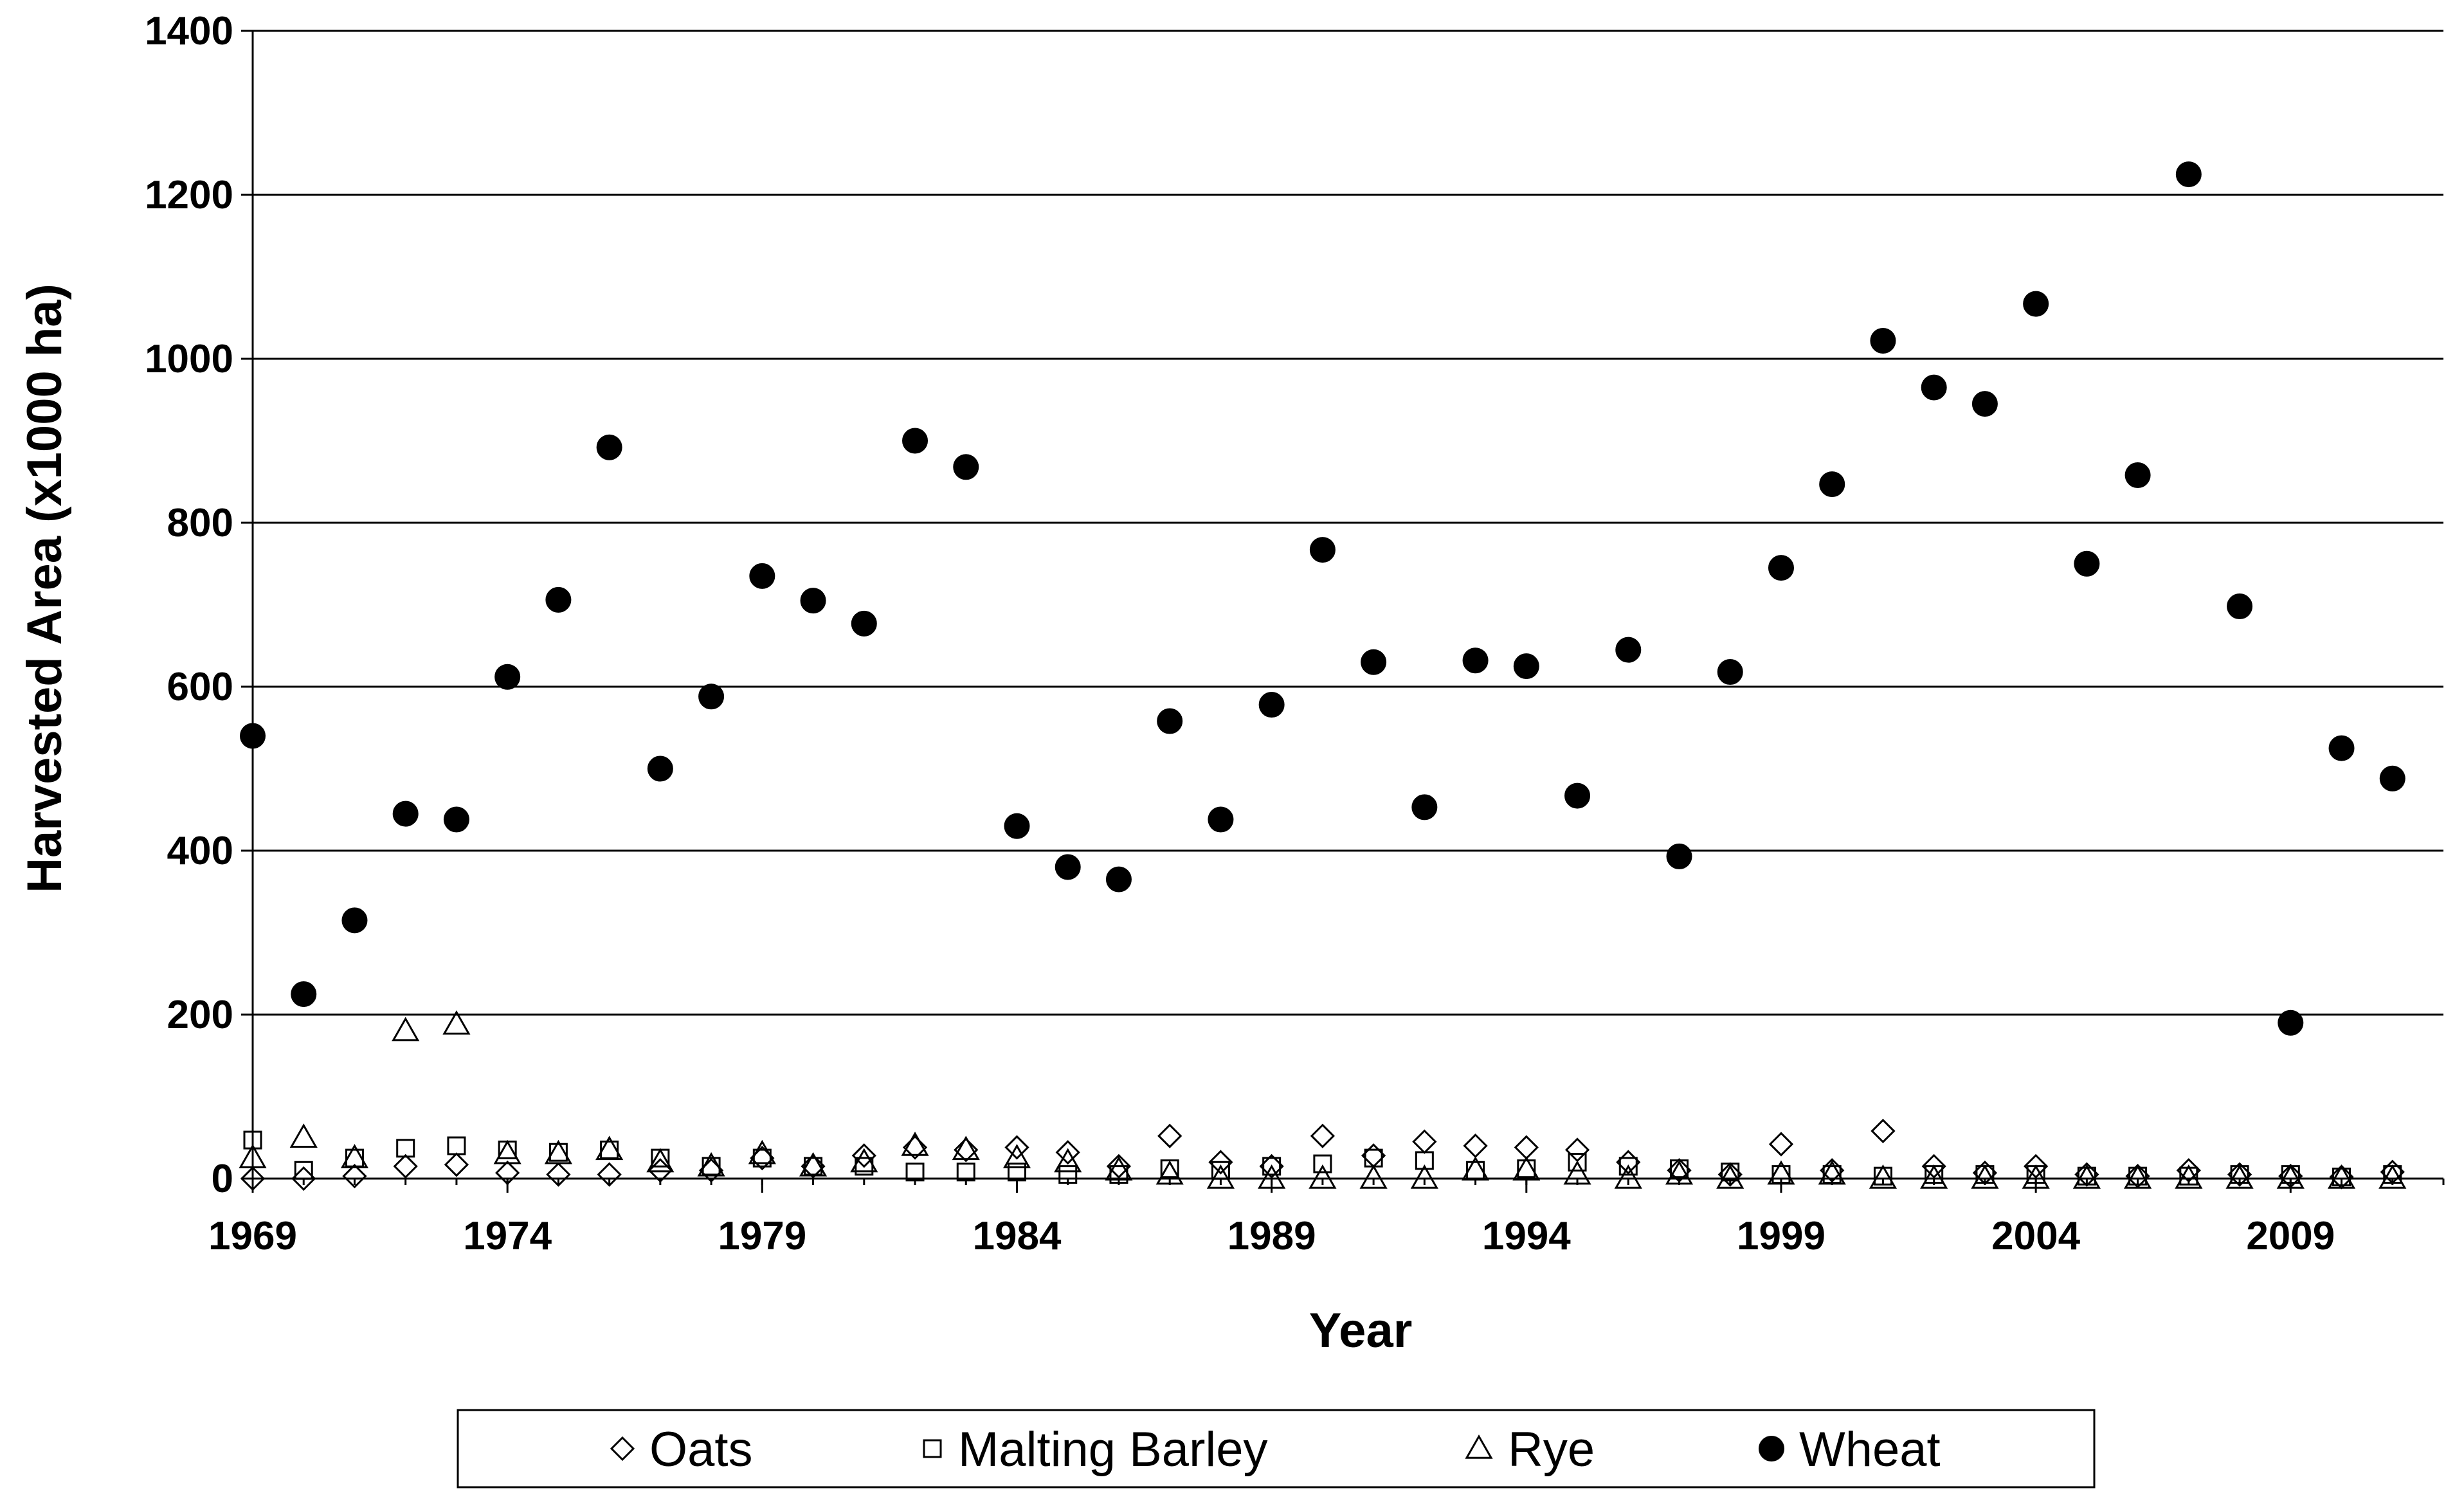 The height and width of the screenshot is (1502, 2464). Describe the element at coordinates (1220, 1171) in the screenshot. I see `malting-barley-point-1988` at that location.